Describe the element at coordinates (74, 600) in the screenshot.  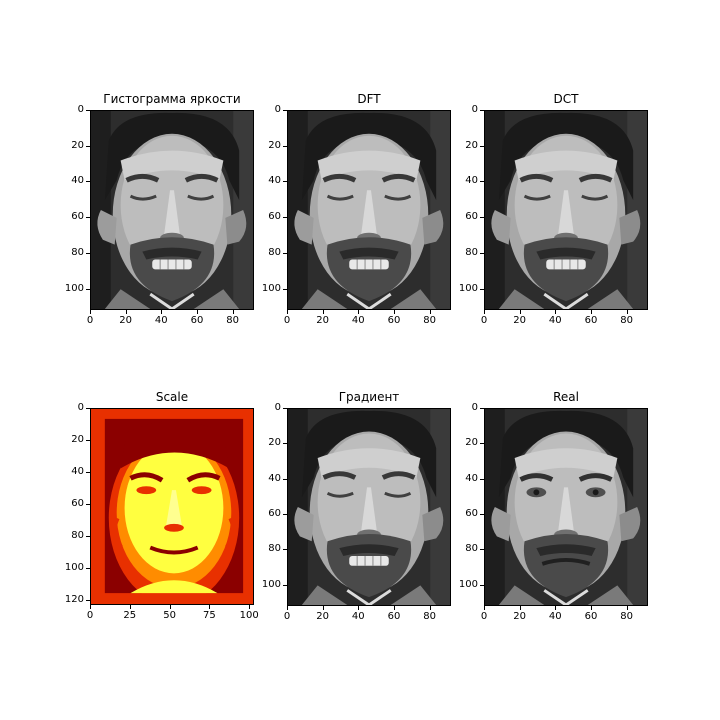
I see `y-tick-label: 120` at that location.